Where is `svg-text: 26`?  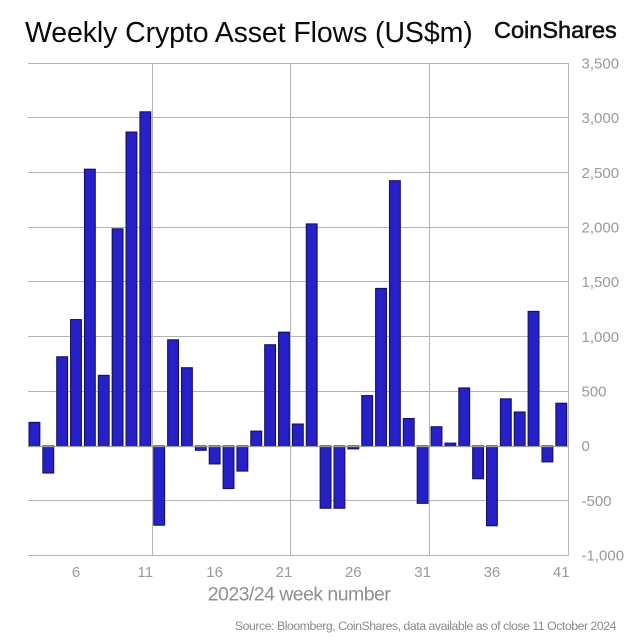
svg-text: 26 is located at coordinates (353, 572).